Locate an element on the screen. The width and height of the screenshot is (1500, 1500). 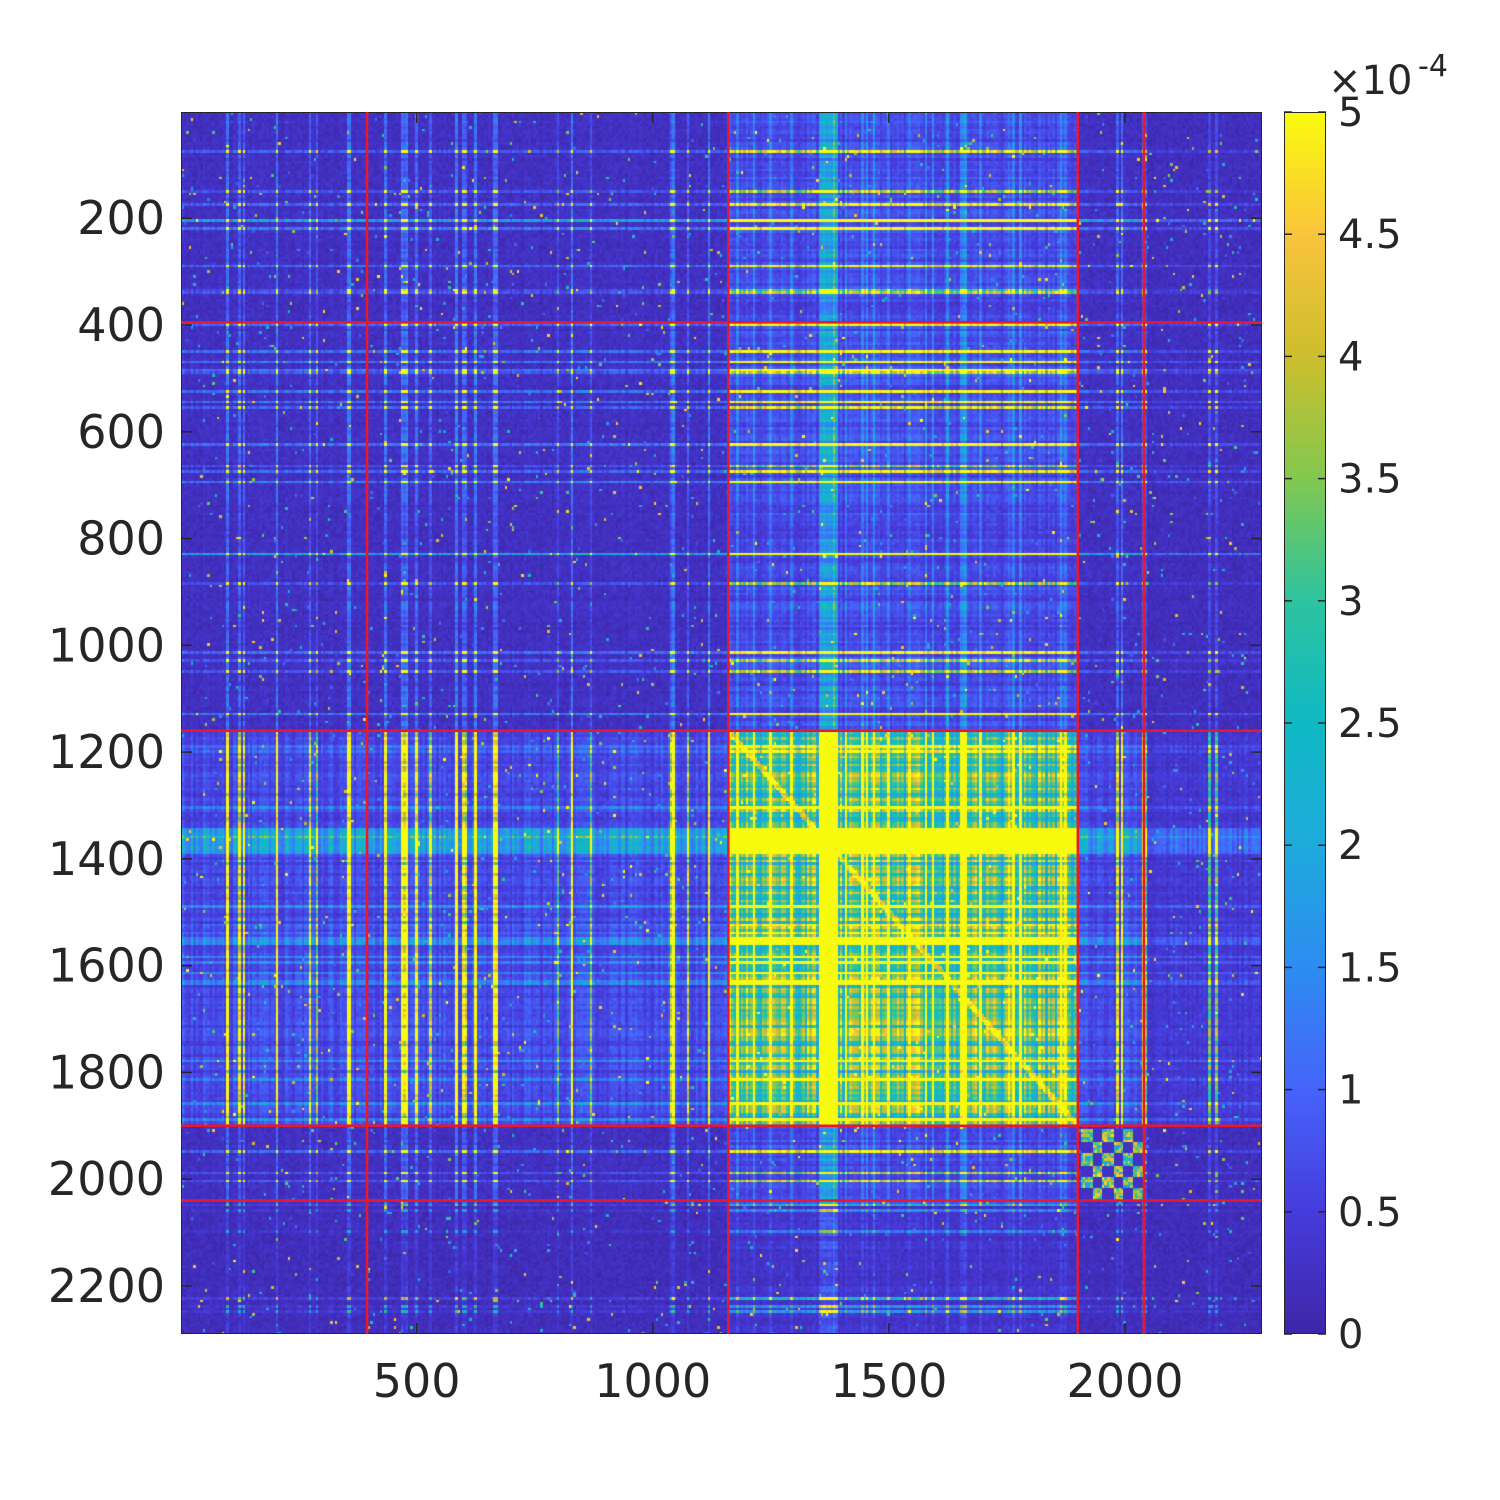
colorbar-tick-label-0: 0 is located at coordinates (1350, 1335).